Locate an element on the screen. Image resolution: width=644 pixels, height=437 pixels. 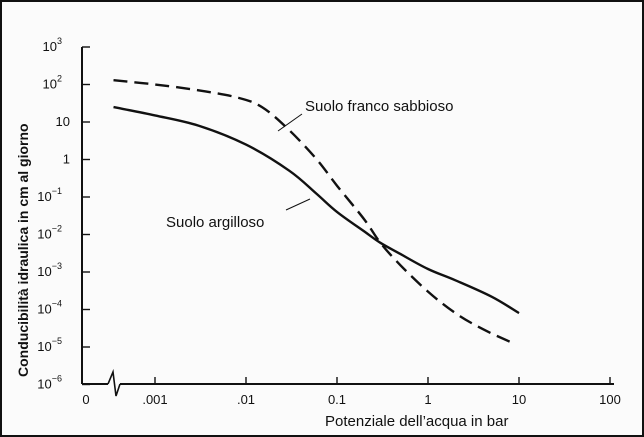
y-tick-label: 10⁻² is located at coordinates (49, 233).